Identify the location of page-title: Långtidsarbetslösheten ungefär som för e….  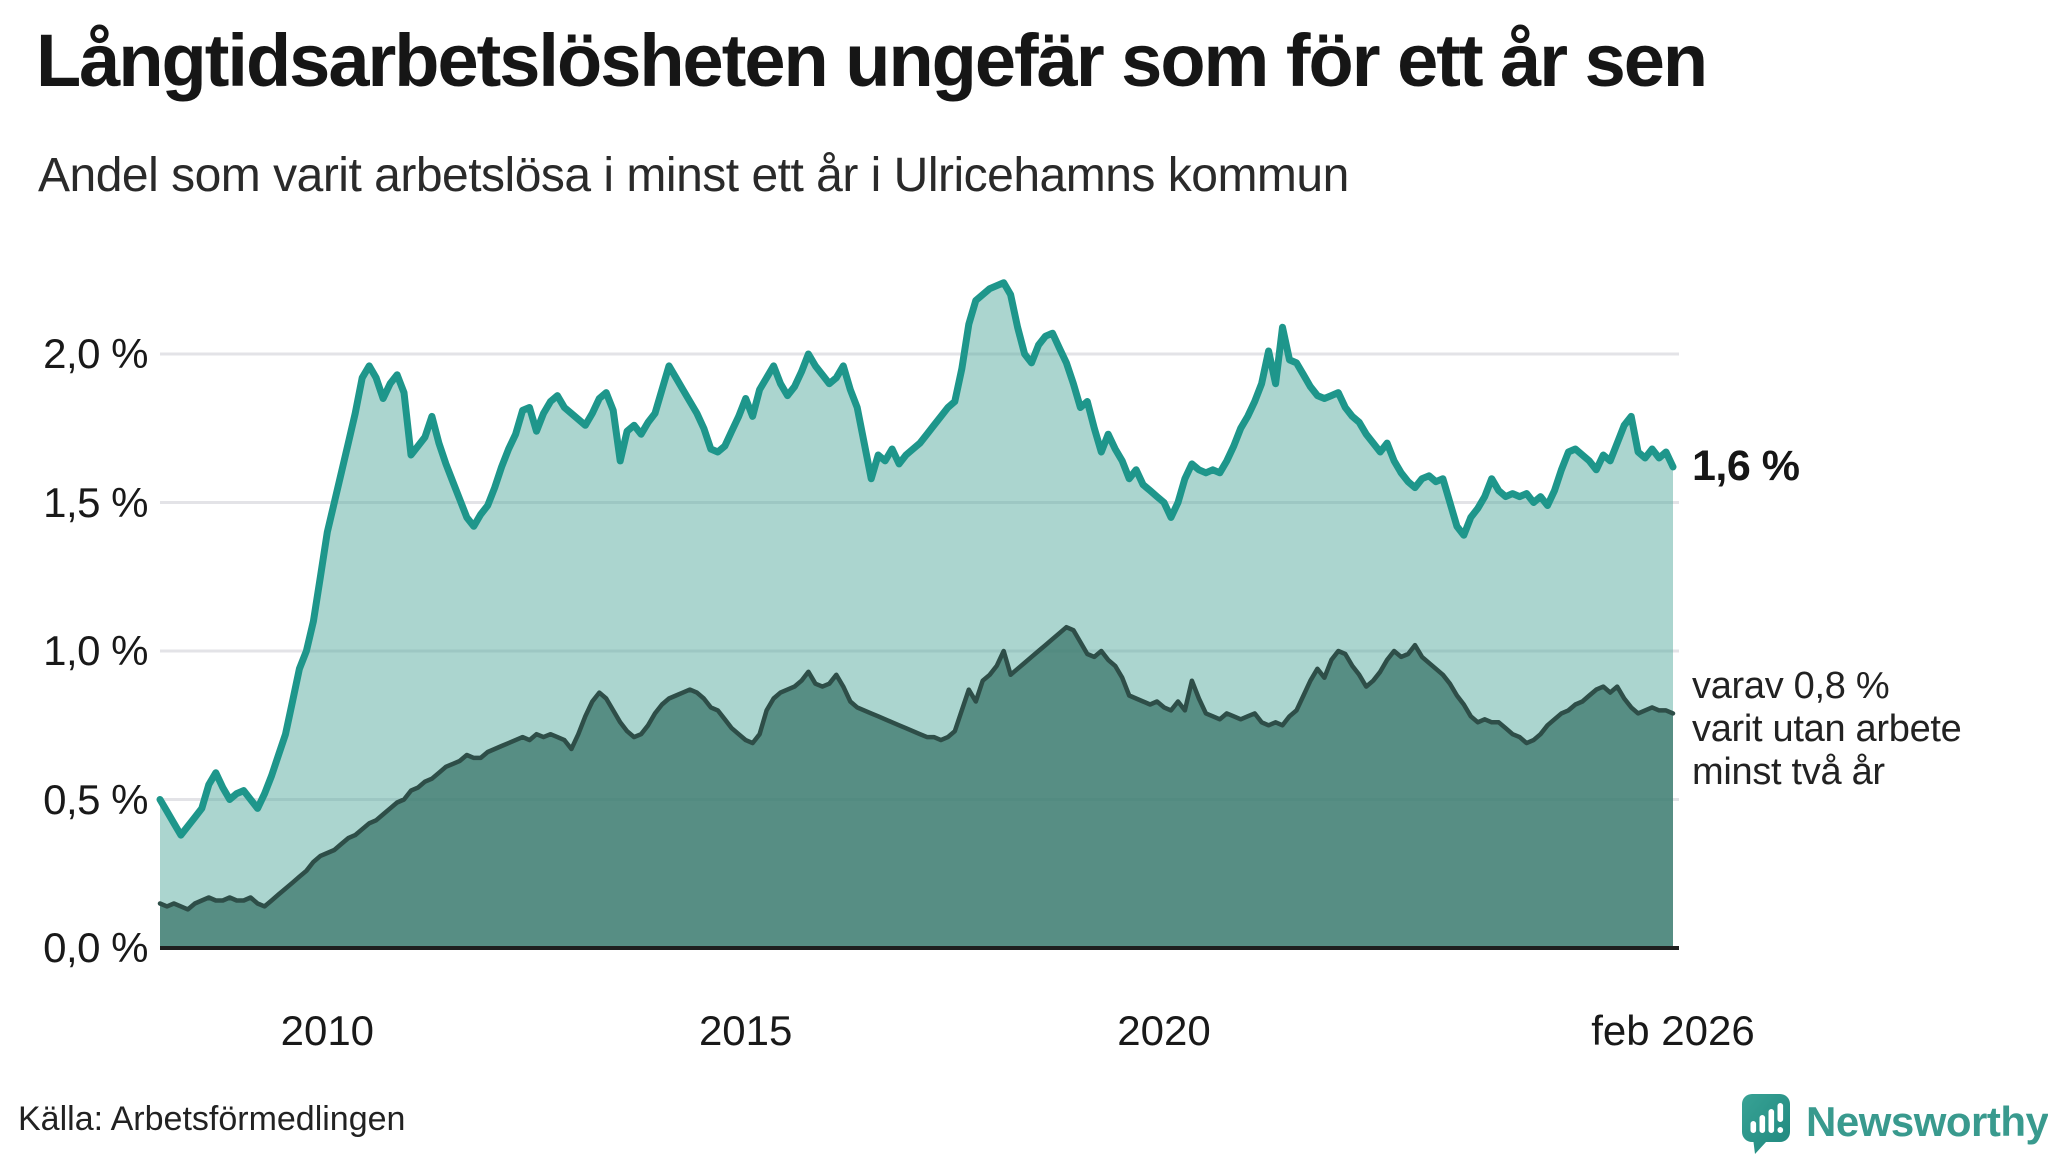
(872, 60).